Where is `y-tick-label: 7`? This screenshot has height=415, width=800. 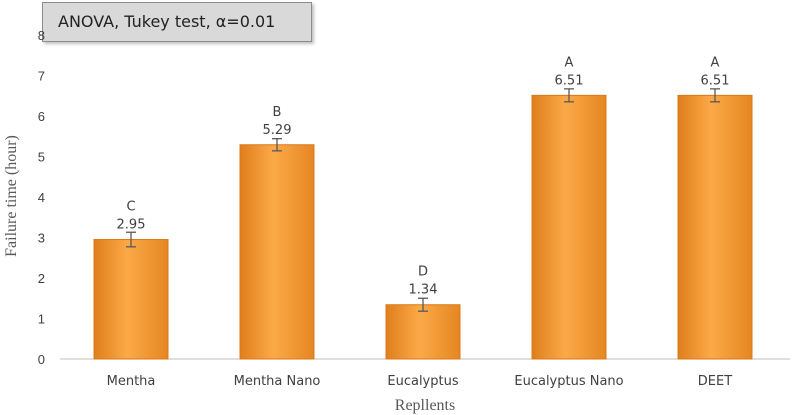
y-tick-label: 7 is located at coordinates (41, 76).